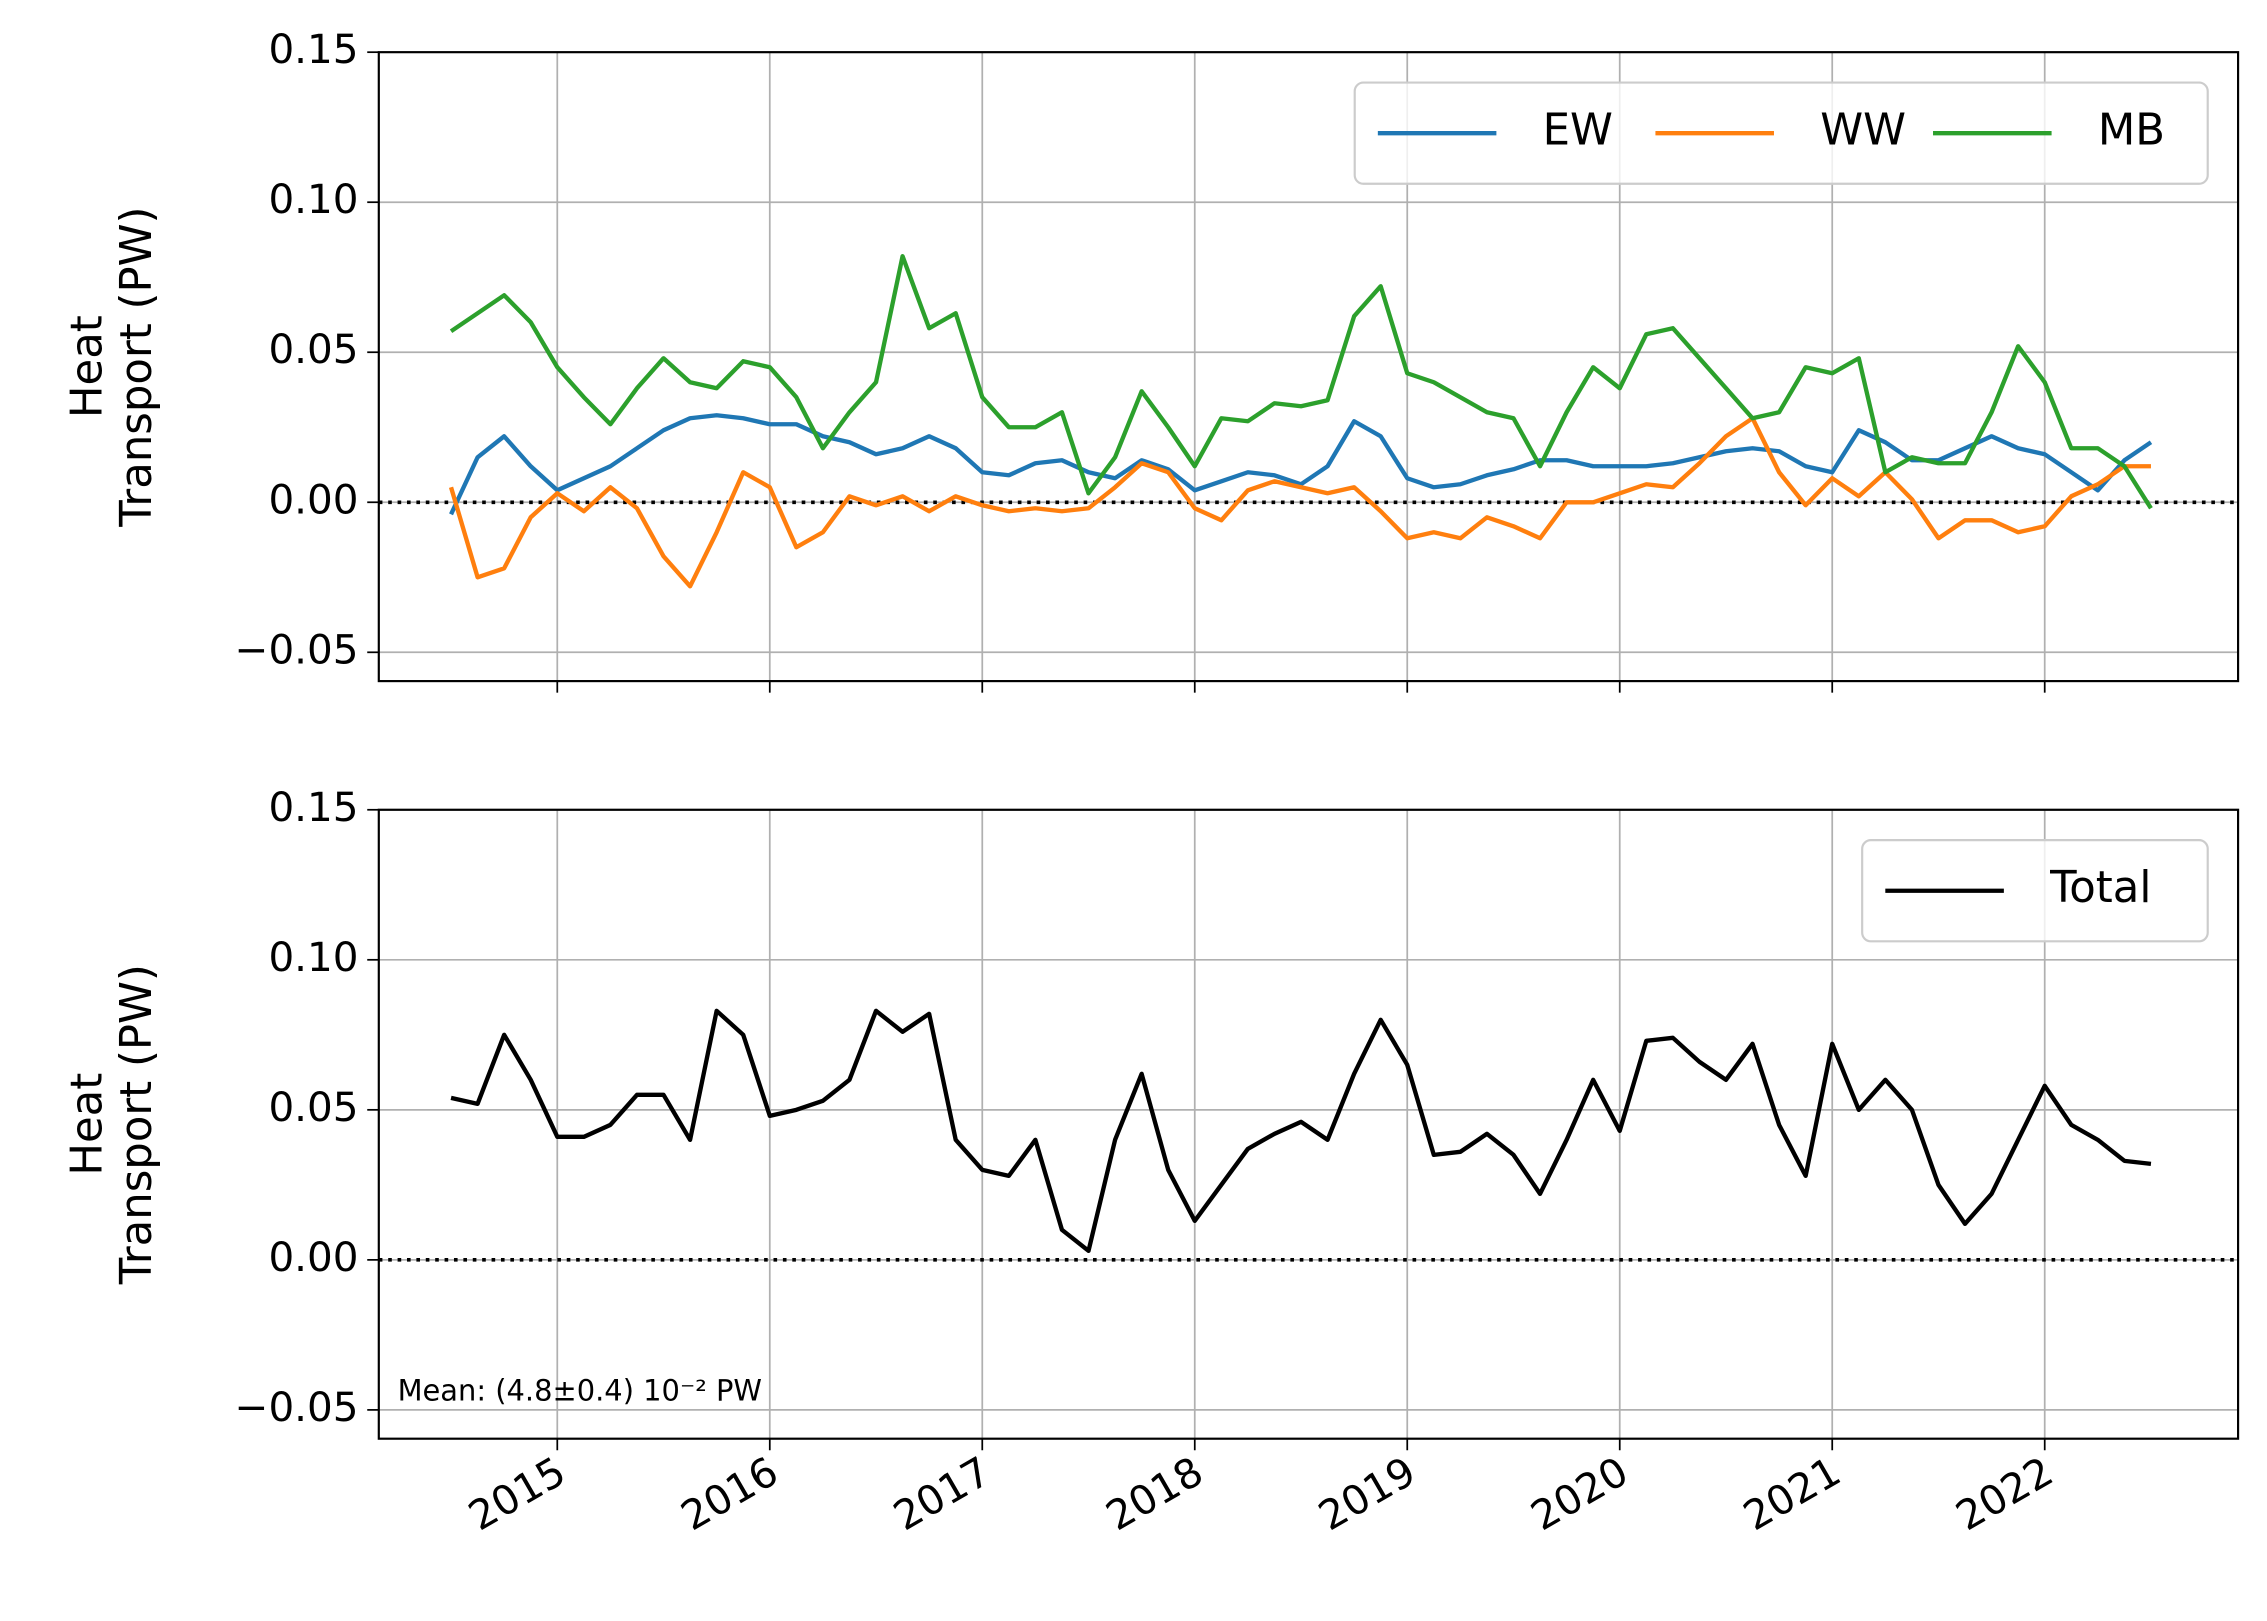  What do you see at coordinates (1579, 1493) in the screenshot?
I see `x-tick-label: 2020` at bounding box center [1579, 1493].